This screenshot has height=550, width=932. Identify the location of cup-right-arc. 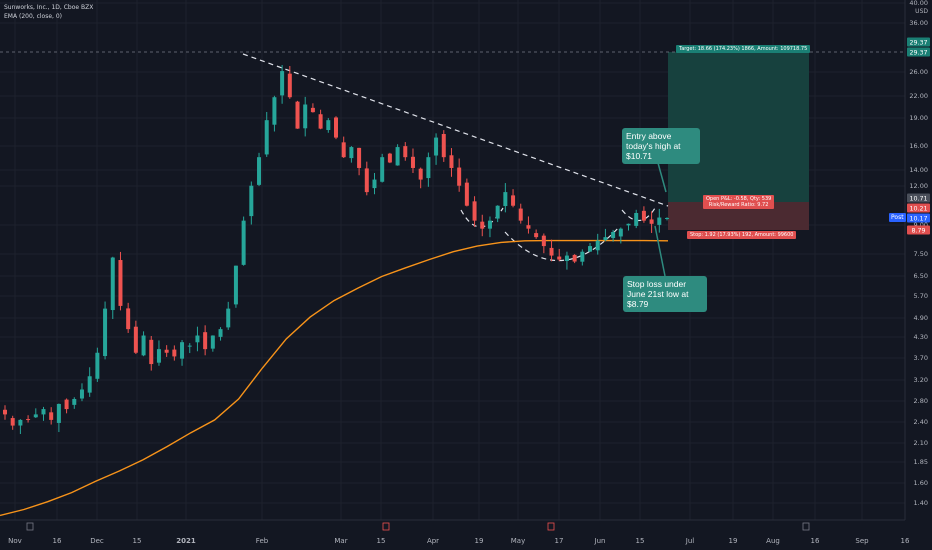
(638, 214).